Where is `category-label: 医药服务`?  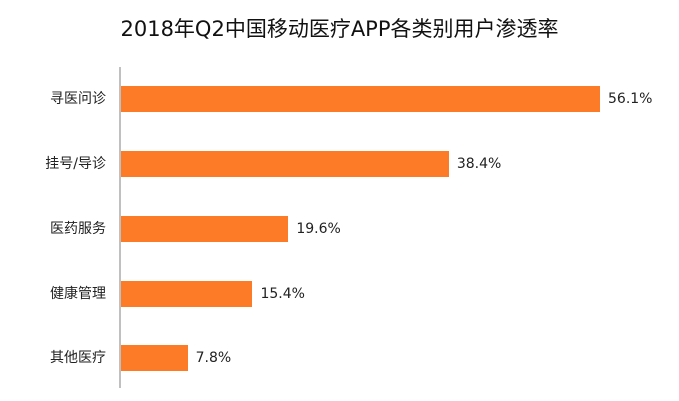
category-label: 医药服务 is located at coordinates (78, 229).